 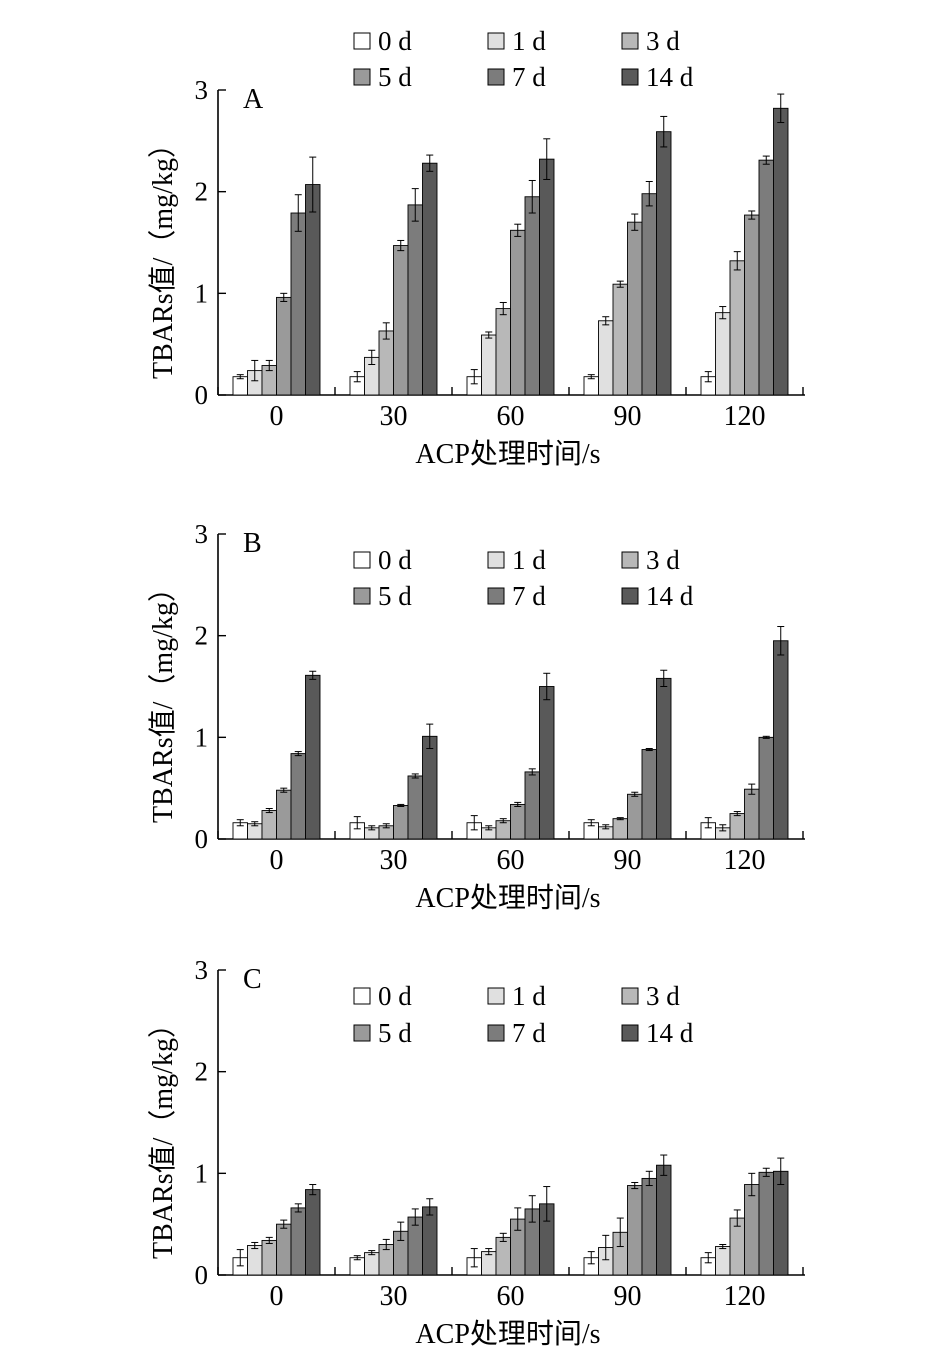 What do you see at coordinates (252, 543) in the screenshot?
I see `panel-label: B` at bounding box center [252, 543].